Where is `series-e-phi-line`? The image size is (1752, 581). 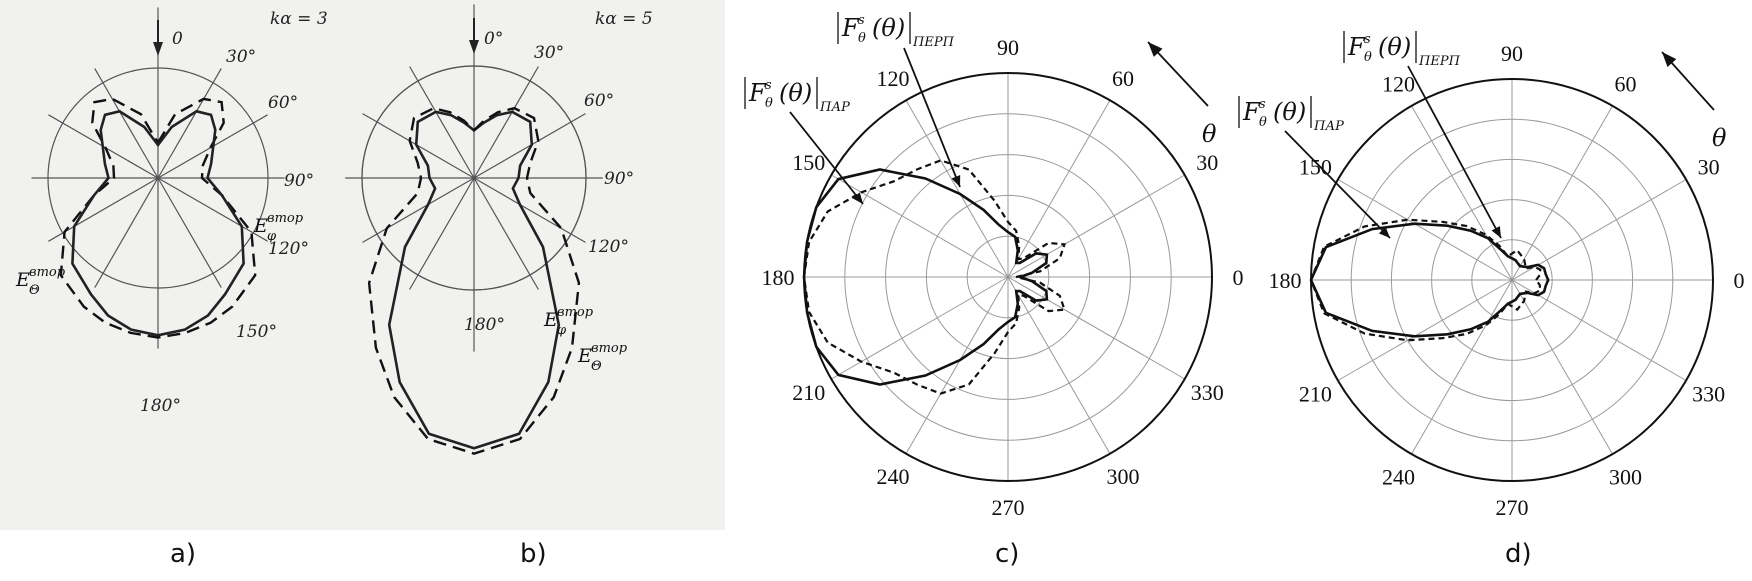
series-e-phi-line is located at coordinates (474, 280).